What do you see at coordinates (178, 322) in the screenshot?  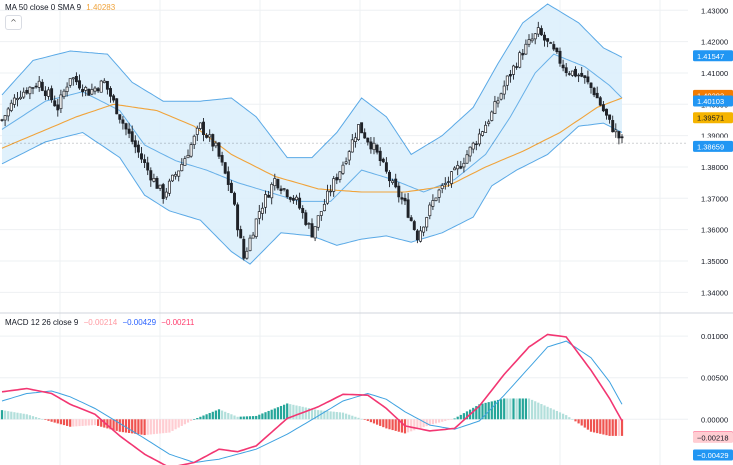 I see `macd-legend-value-3: −0.00211` at bounding box center [178, 322].